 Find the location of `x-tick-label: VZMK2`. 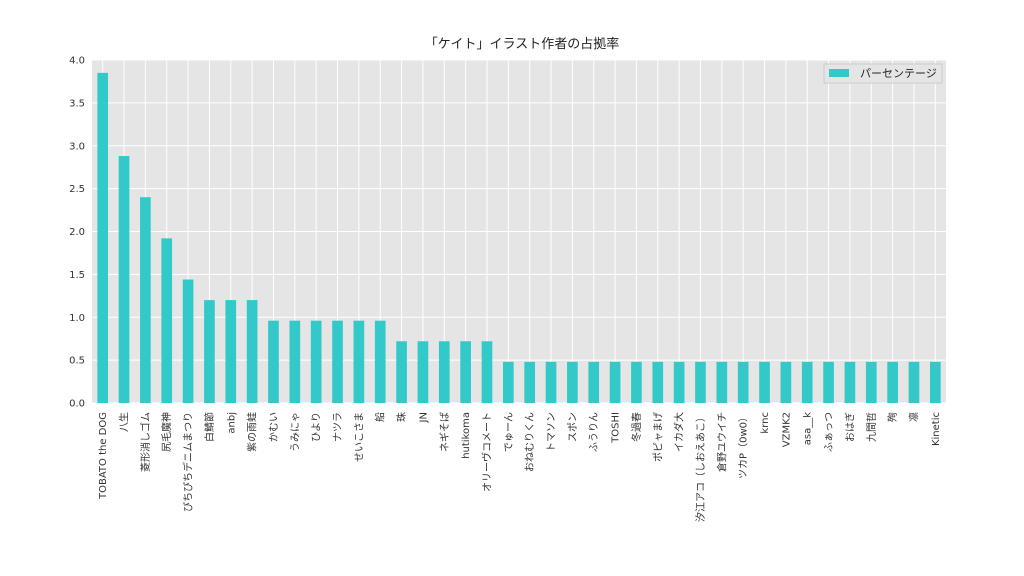

x-tick-label: VZMK2 is located at coordinates (786, 429).